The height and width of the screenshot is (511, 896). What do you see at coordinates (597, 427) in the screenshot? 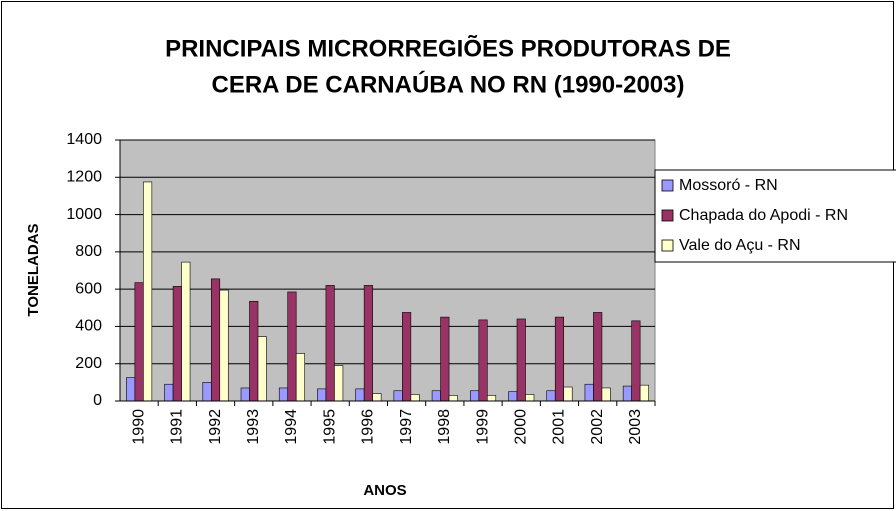
I see `x-tick-label: 2002` at bounding box center [597, 427].